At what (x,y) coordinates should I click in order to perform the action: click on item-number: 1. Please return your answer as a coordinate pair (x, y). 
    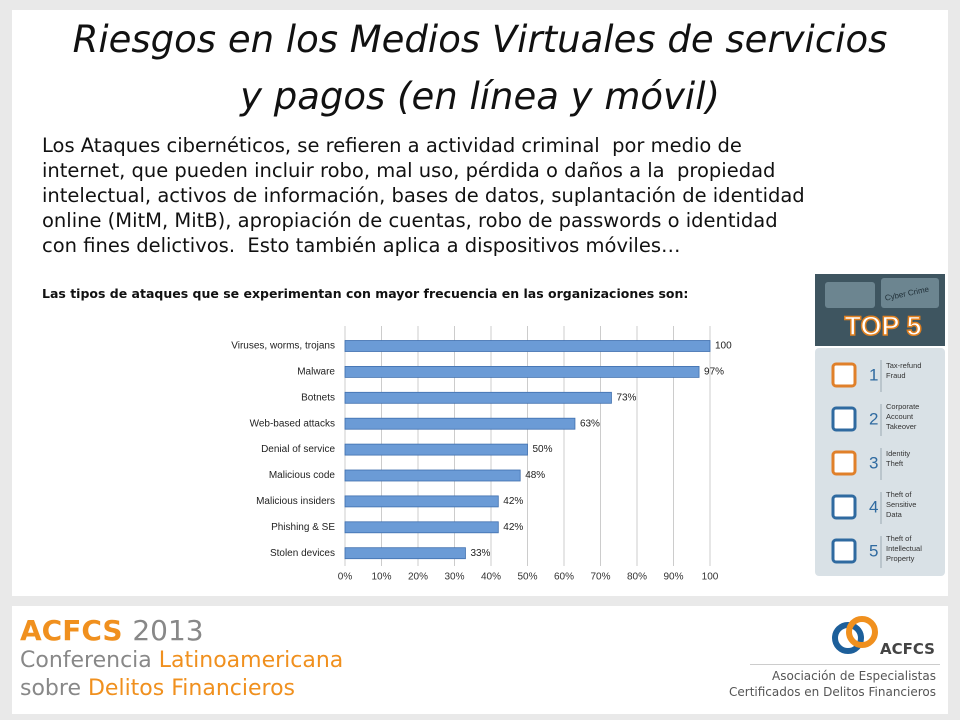
    Looking at the image, I should click on (873, 374).